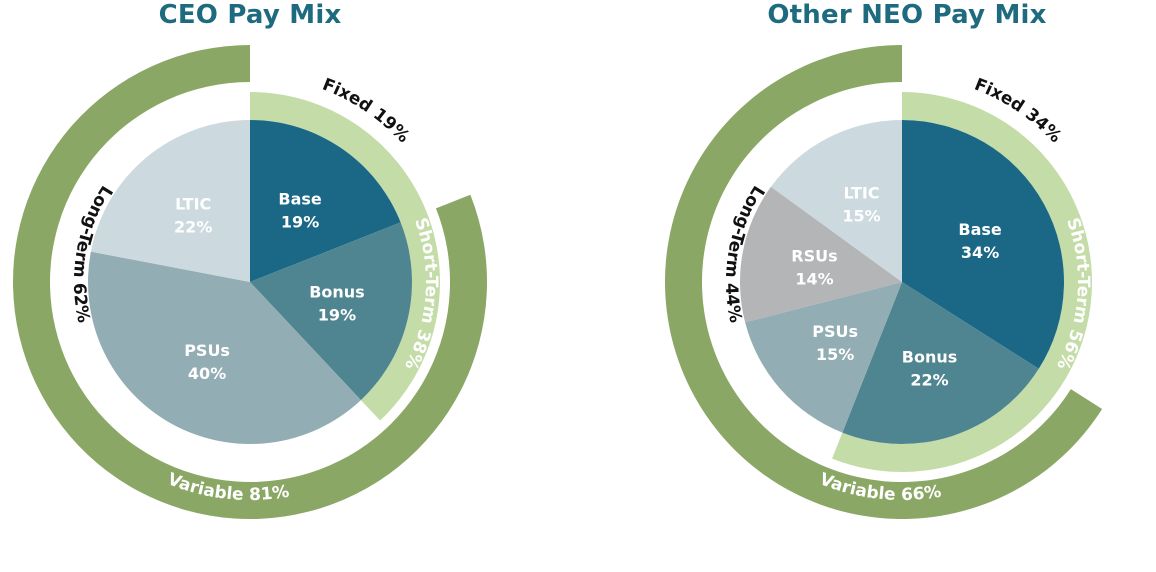 Image resolution: width=1156 pixels, height=572 pixels. I want to click on slice-value-bonus: 22%, so click(929, 380).